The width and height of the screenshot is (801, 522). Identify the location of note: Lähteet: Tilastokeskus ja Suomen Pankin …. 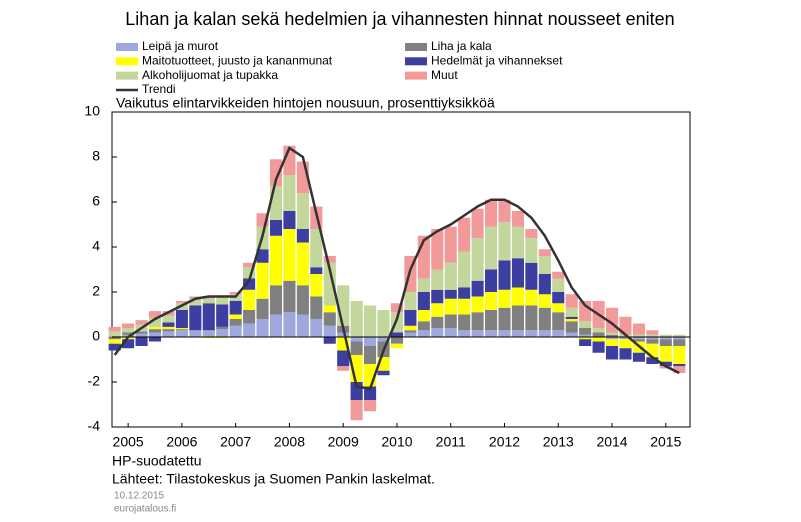
(273, 479).